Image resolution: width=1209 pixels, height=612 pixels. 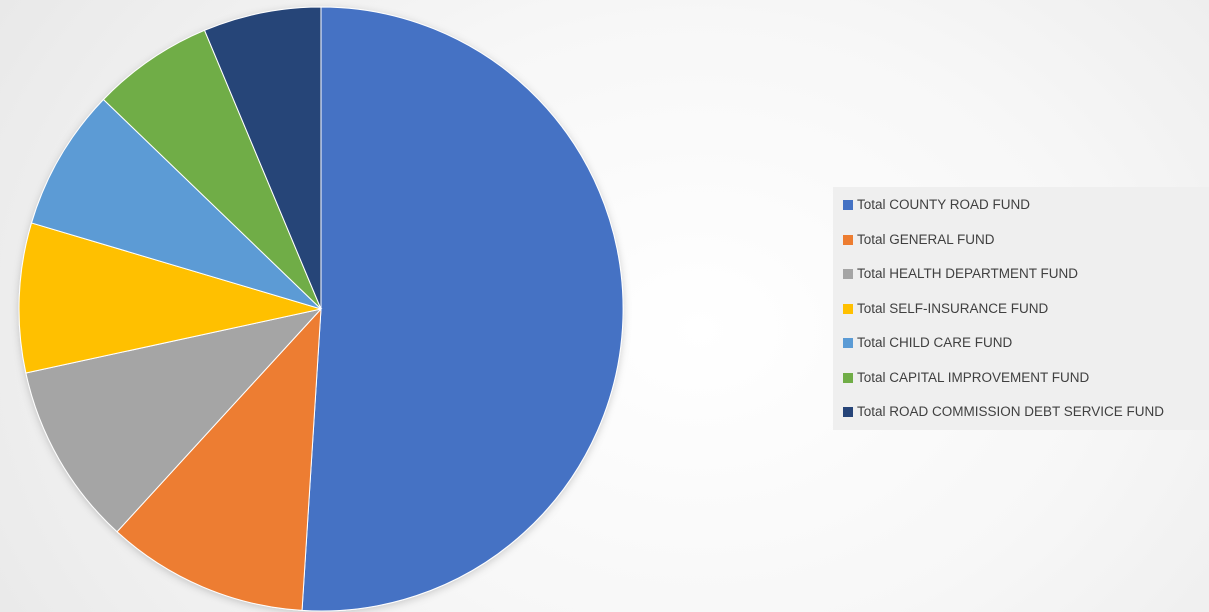 I want to click on legend-label: Total CHILD CARE FUND, so click(x=935, y=342).